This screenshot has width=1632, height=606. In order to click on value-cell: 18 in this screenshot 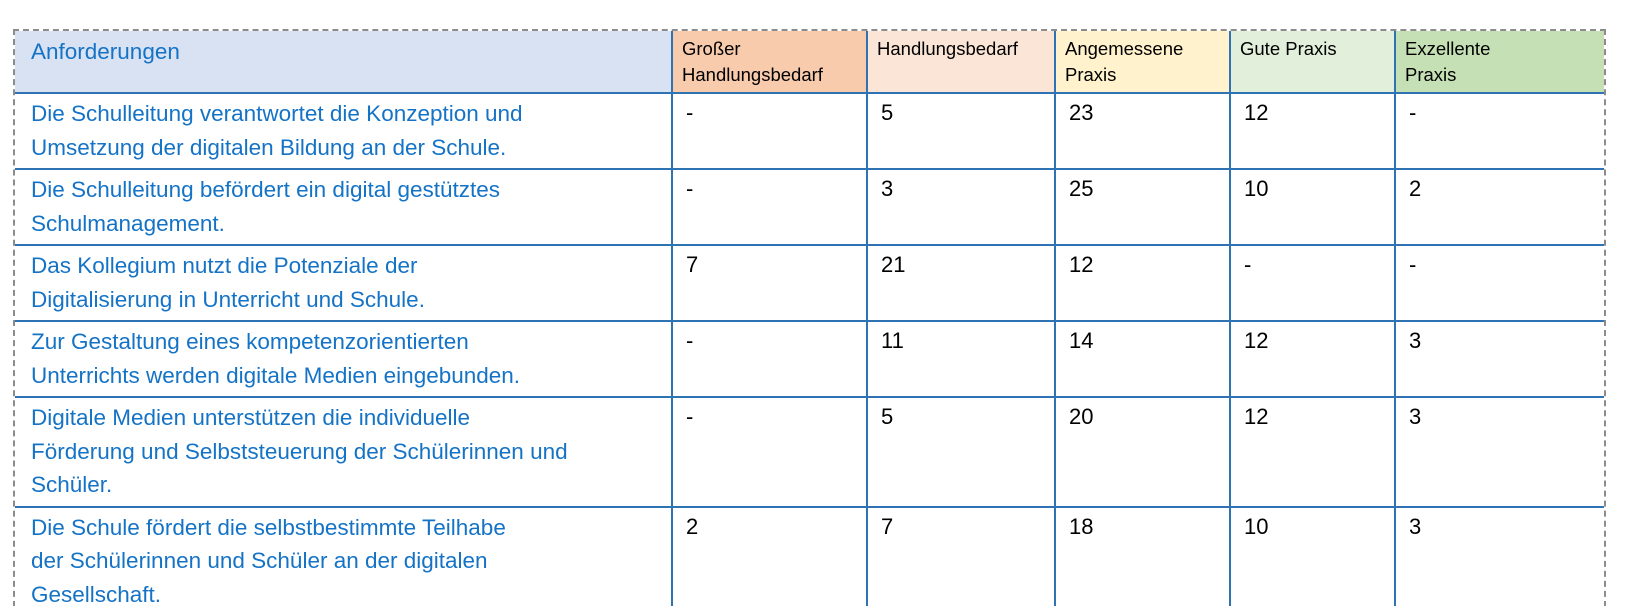, I will do `click(1143, 556)`.